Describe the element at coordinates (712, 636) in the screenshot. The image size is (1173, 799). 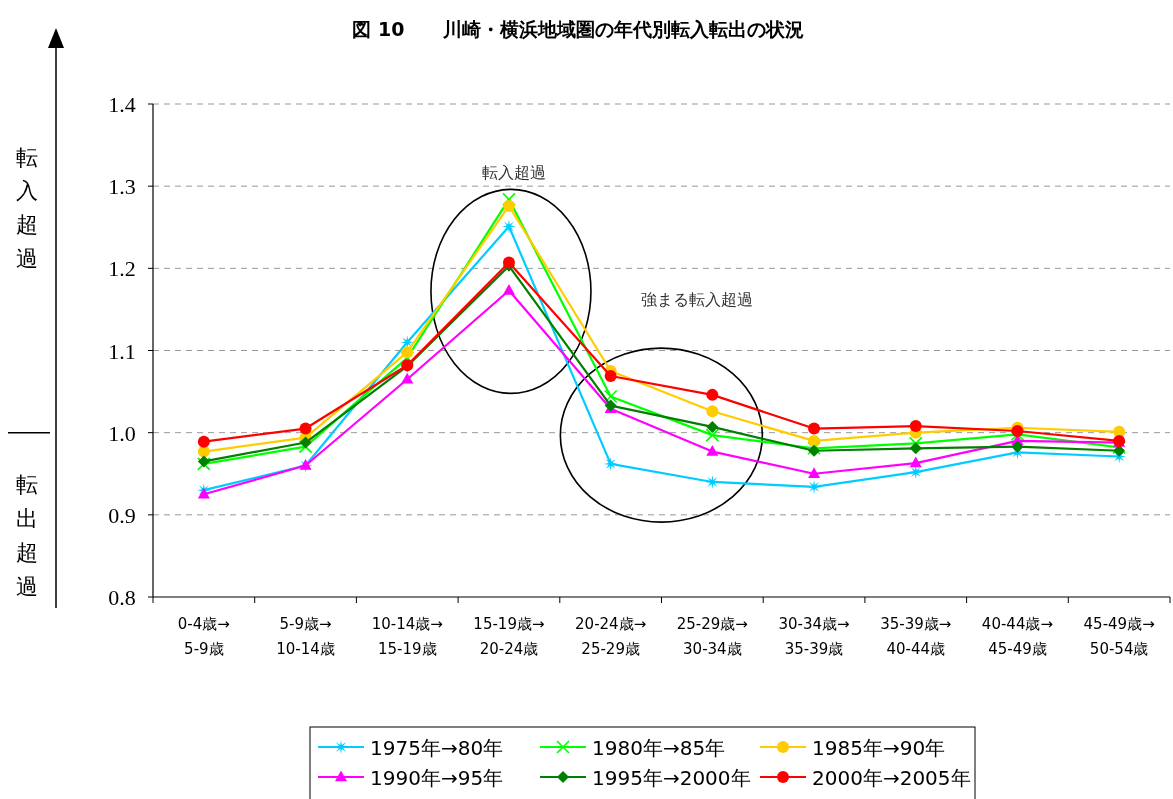
I see `x-tick-label: 25-29歳→30-34歳` at that location.